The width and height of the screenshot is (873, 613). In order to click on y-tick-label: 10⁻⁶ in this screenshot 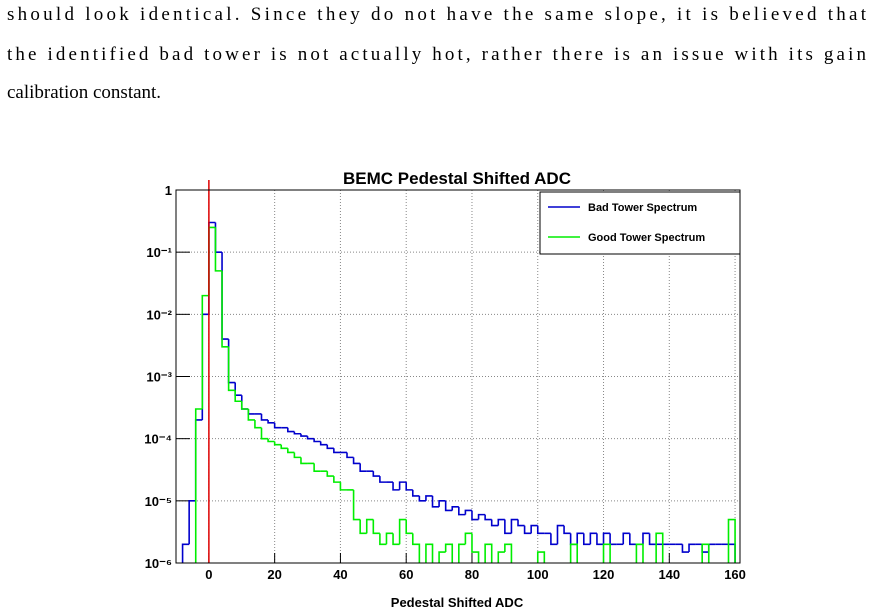, I will do `click(158, 563)`.